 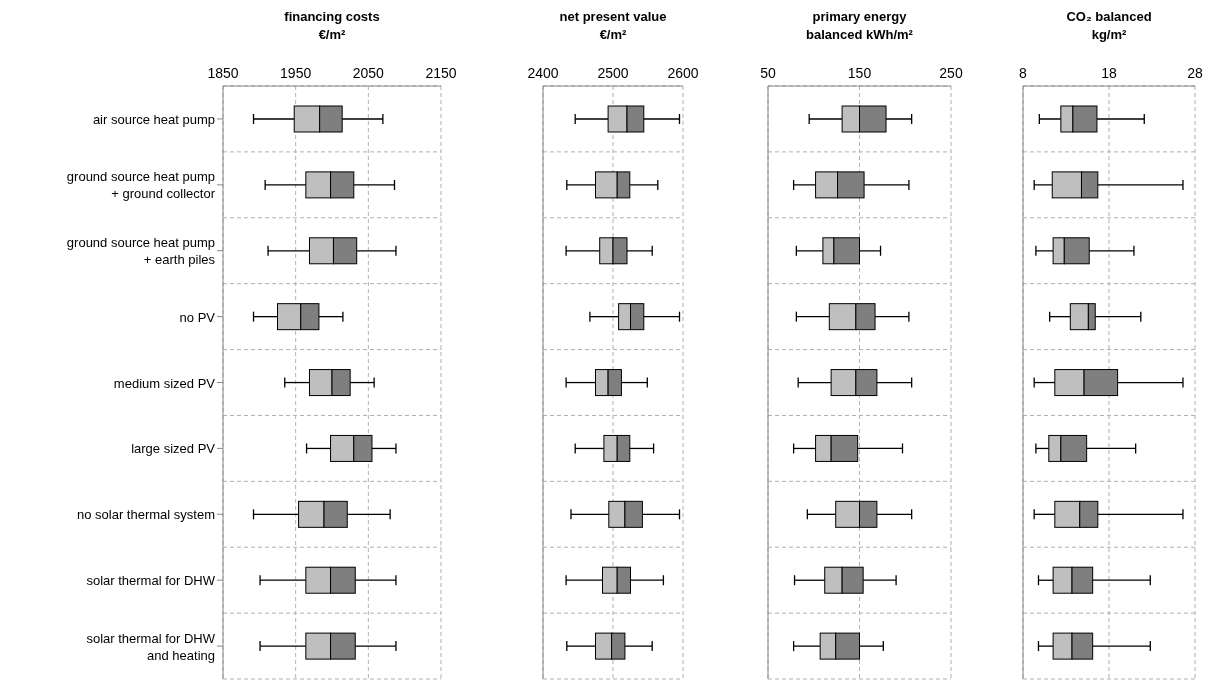 I want to click on x-tick-label: 1850, so click(x=223, y=73).